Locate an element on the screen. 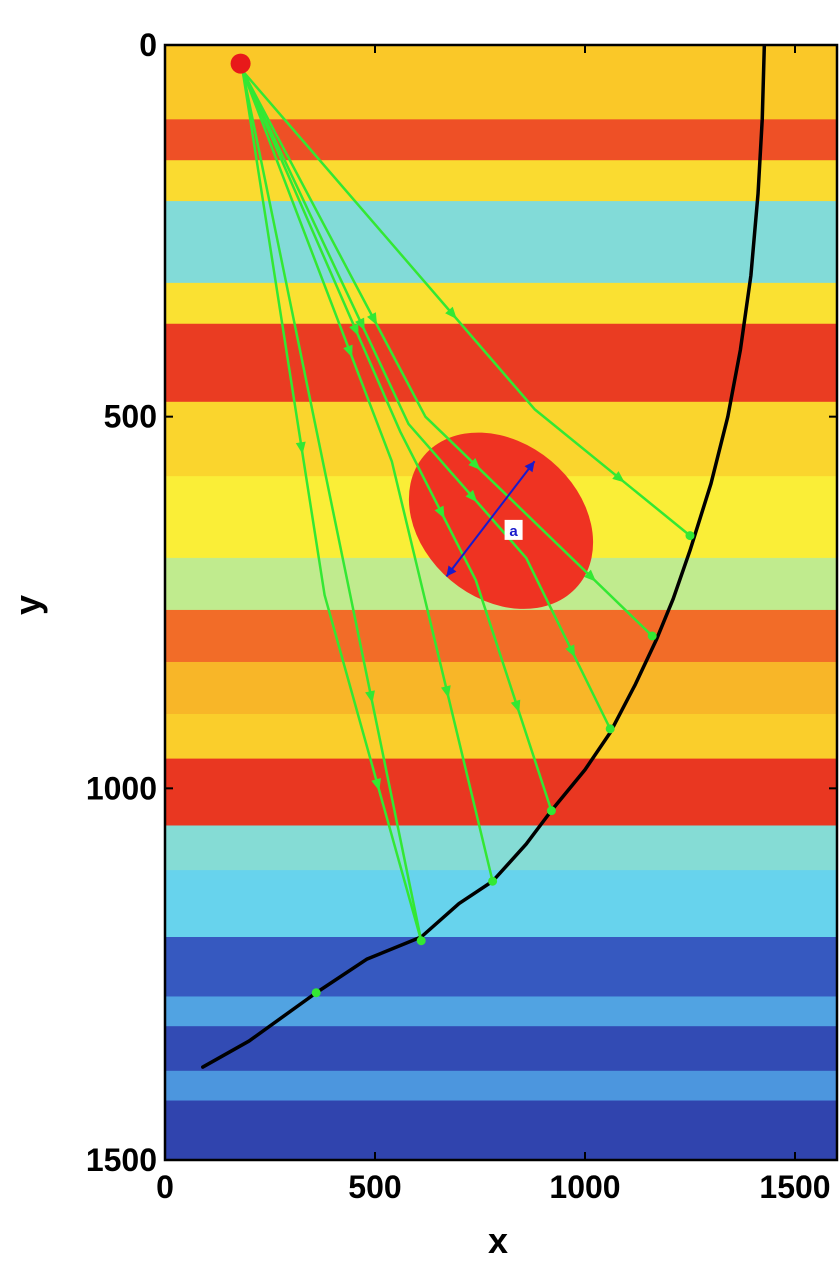 The width and height of the screenshot is (839, 1269). x-tick-label: 0 is located at coordinates (165, 1187).